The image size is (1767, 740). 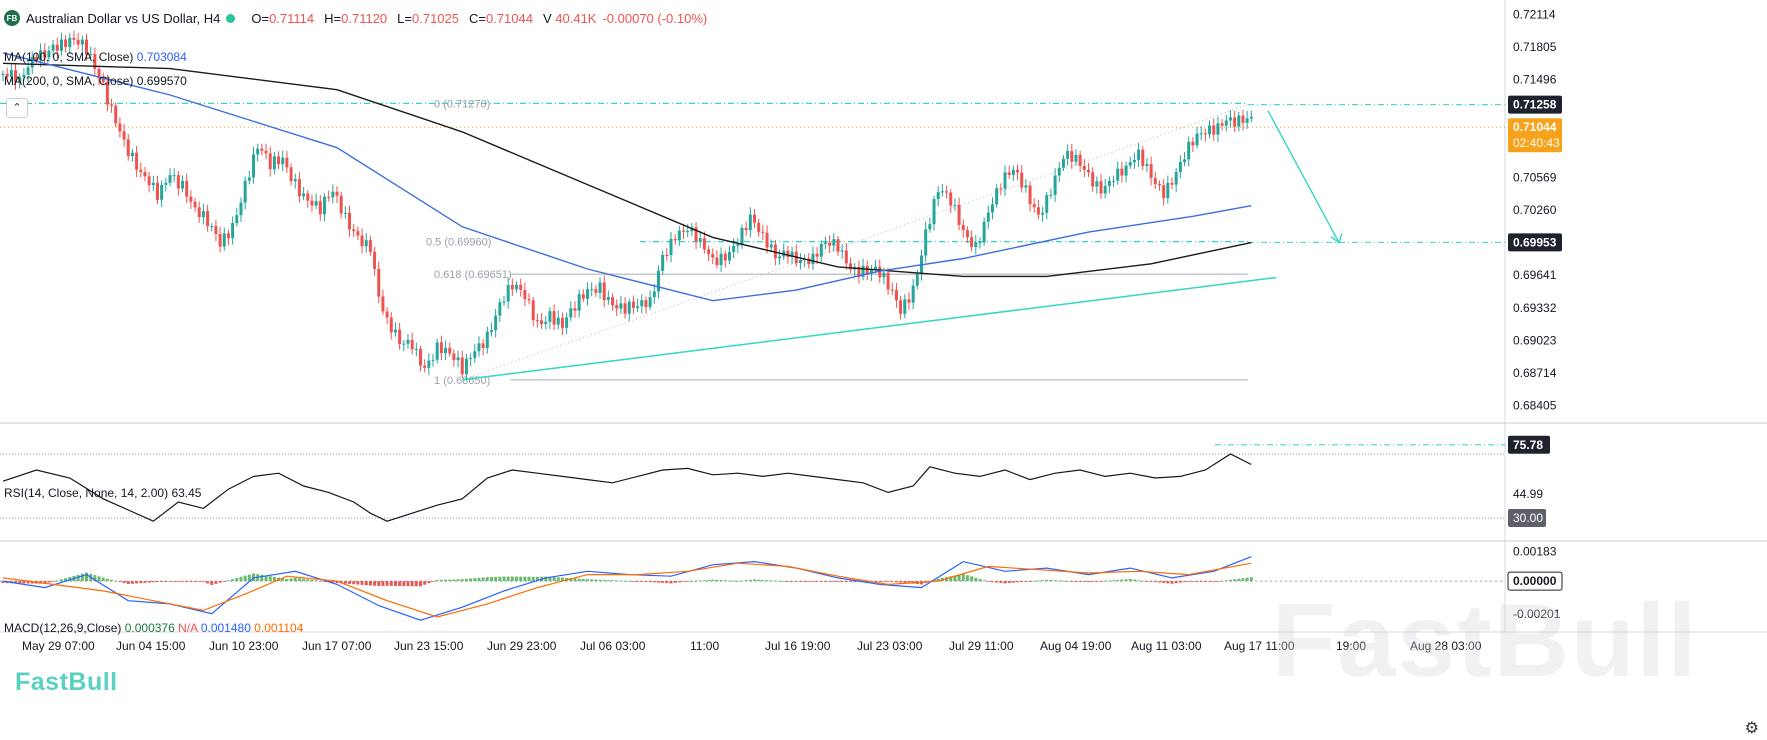 I want to click on collapse-legend-button: ⌃, so click(x=17, y=108).